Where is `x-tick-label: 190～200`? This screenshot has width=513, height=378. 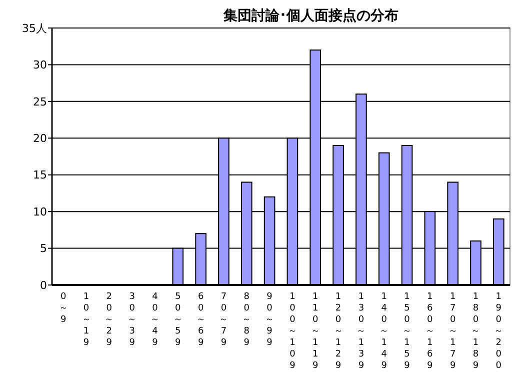 x-tick-label: 190～200 is located at coordinates (499, 331).